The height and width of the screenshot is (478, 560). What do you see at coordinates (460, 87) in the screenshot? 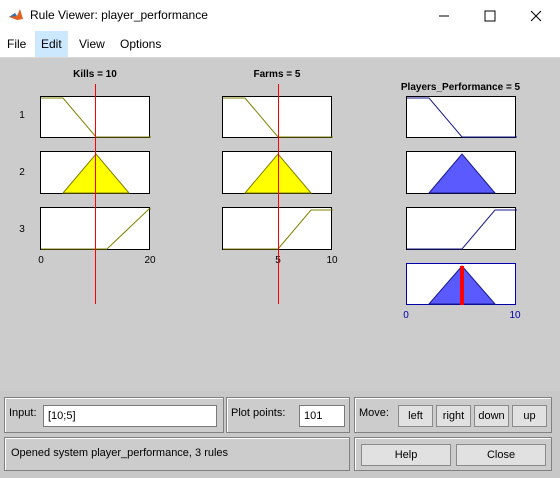
I see `output-title: Players_Performance = 5` at bounding box center [460, 87].